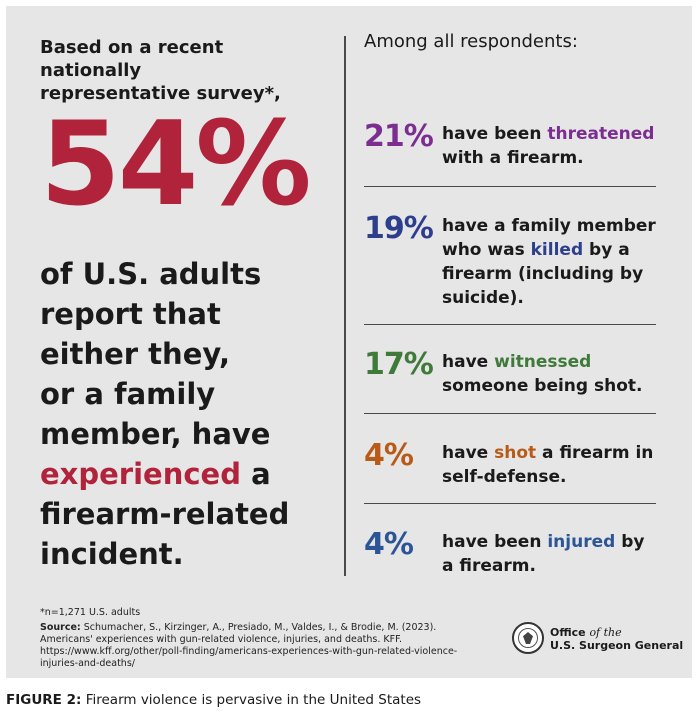  I want to click on lead-line: incident., so click(112, 554).